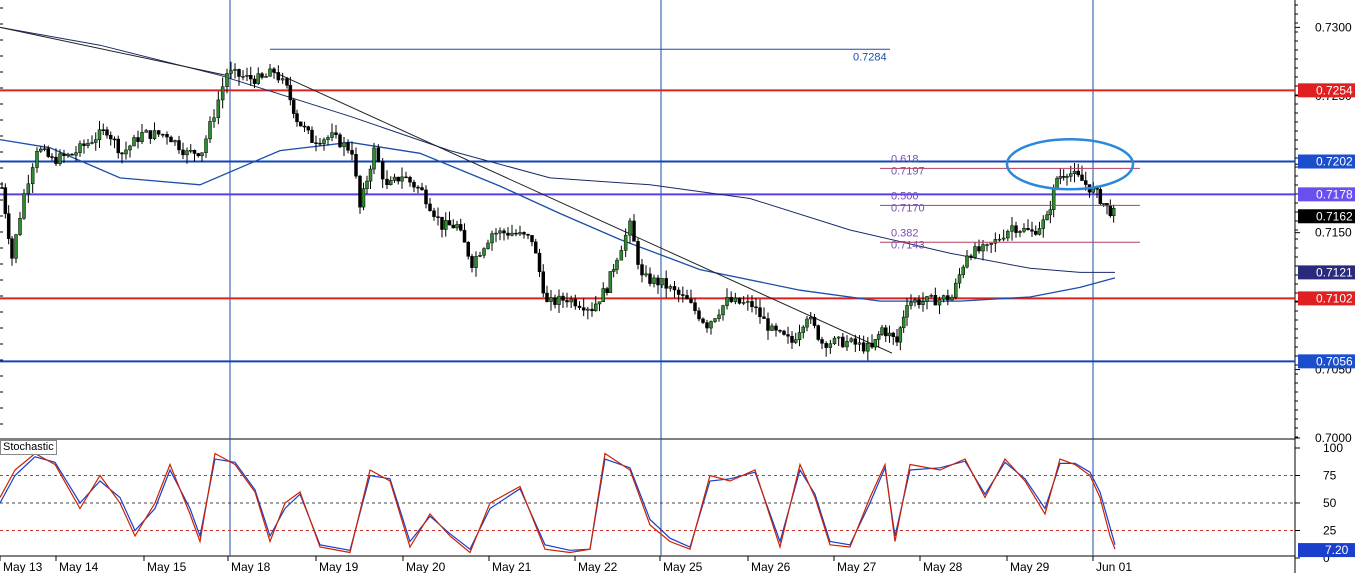 The image size is (1355, 573). What do you see at coordinates (1334, 272) in the screenshot?
I see `price-tag-label: 0.7121` at bounding box center [1334, 272].